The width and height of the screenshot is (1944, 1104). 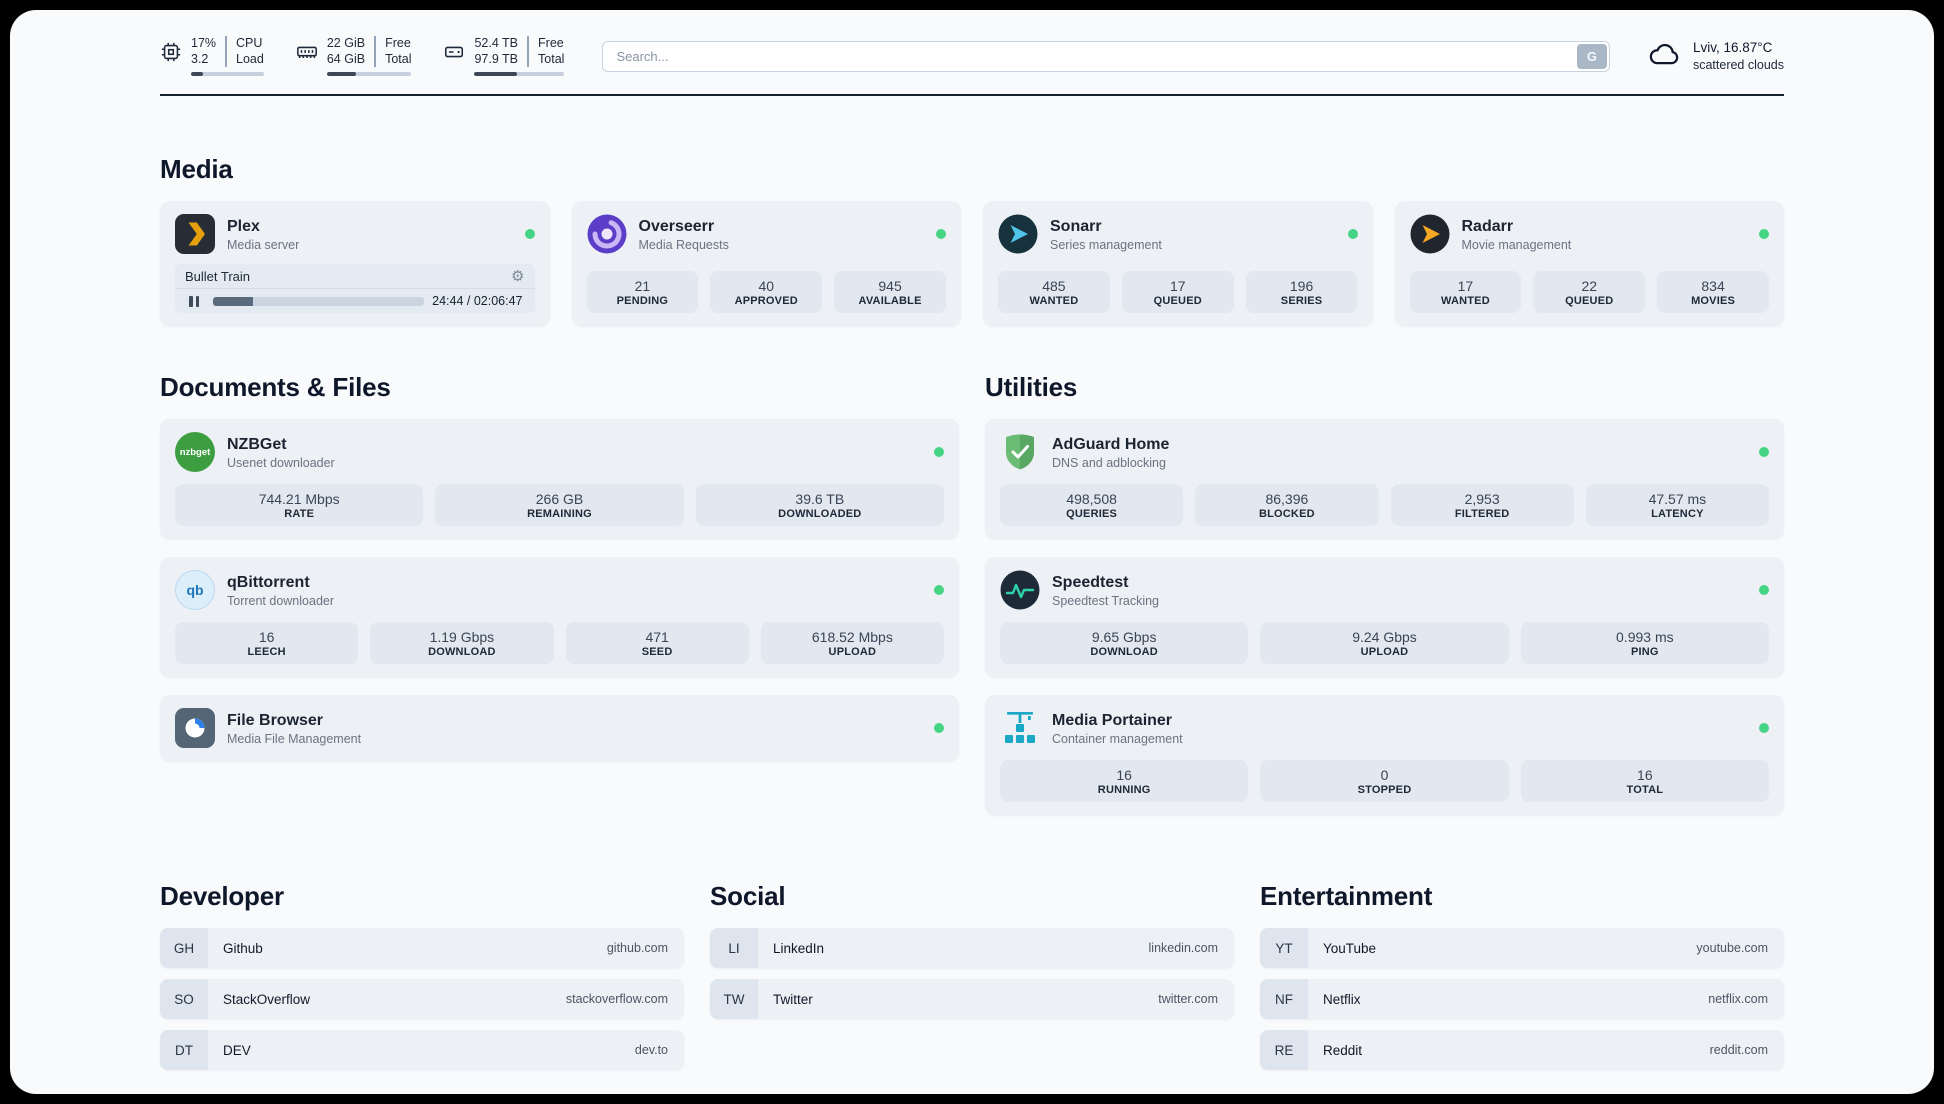 I want to click on stat-label: FILTERED, so click(x=1482, y=514).